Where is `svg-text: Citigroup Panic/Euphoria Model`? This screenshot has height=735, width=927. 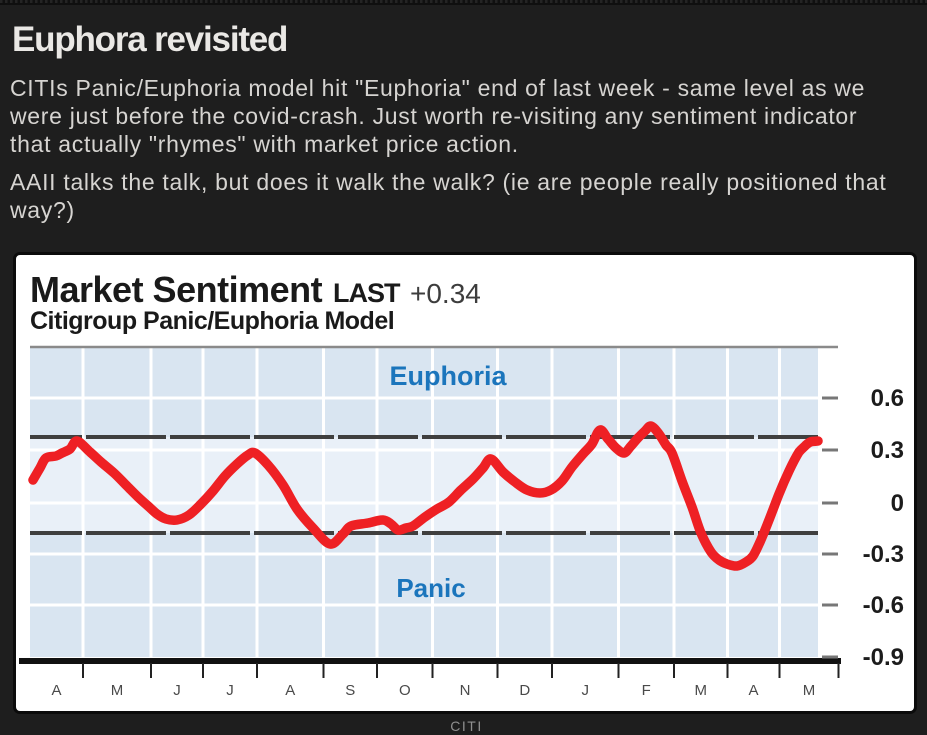
svg-text: Citigroup Panic/Euphoria Model is located at coordinates (212, 321).